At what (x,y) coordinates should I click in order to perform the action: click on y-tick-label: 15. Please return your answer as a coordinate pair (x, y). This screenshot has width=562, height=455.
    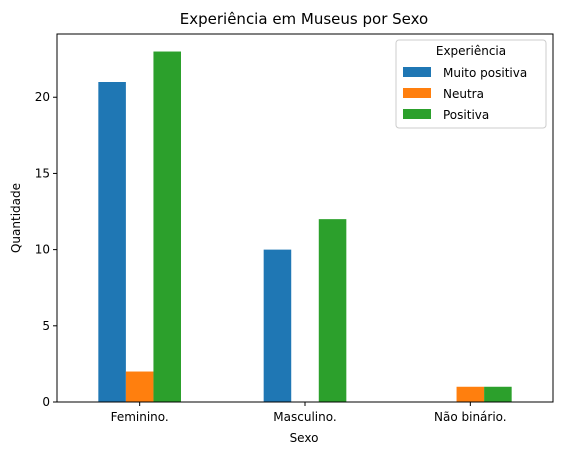
    Looking at the image, I should click on (42, 173).